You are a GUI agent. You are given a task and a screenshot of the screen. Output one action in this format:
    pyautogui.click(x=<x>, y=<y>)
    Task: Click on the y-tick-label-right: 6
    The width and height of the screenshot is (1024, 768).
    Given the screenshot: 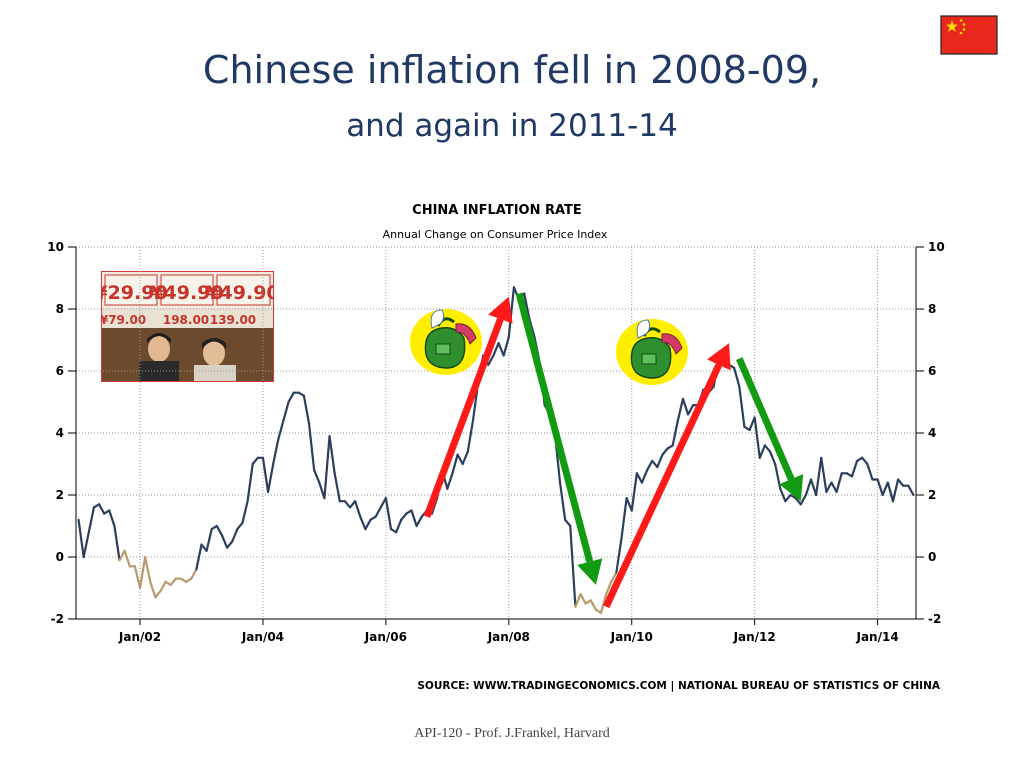 What is the action you would take?
    pyautogui.click(x=932, y=371)
    